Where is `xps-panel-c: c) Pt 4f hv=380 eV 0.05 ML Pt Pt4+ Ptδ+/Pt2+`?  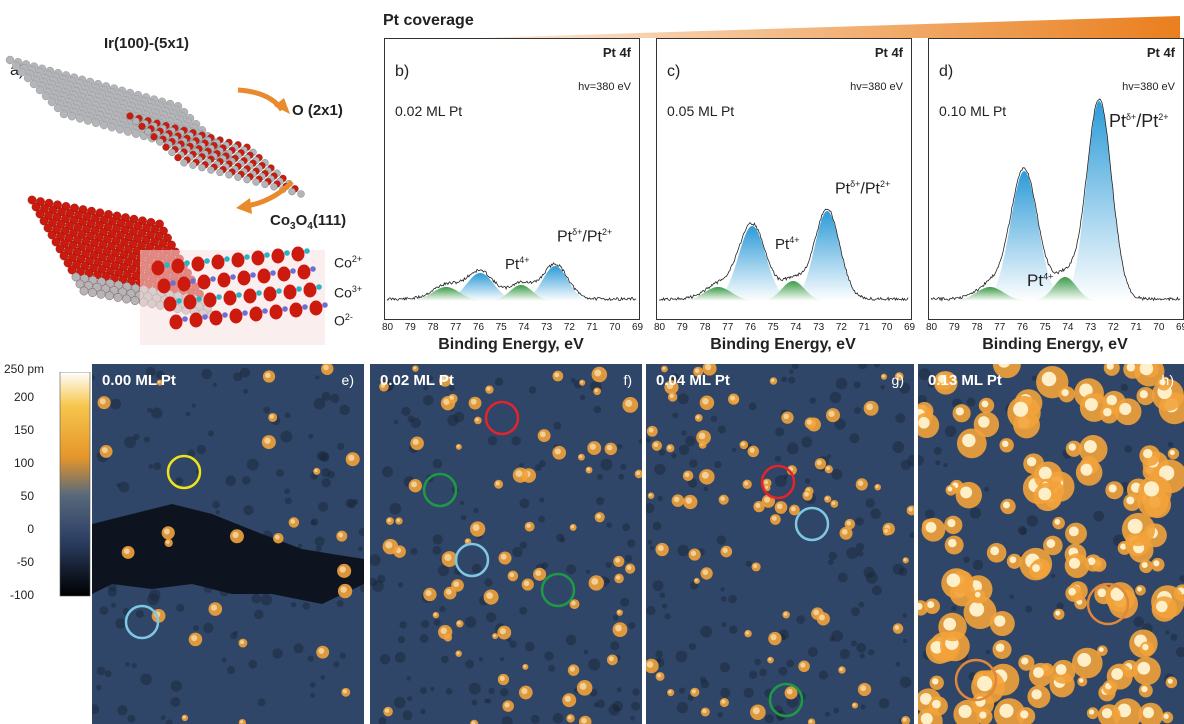 xps-panel-c: c) Pt 4f hv=380 eV 0.05 ML Pt Pt4+ Ptδ+/Pt2+ is located at coordinates (784, 179).